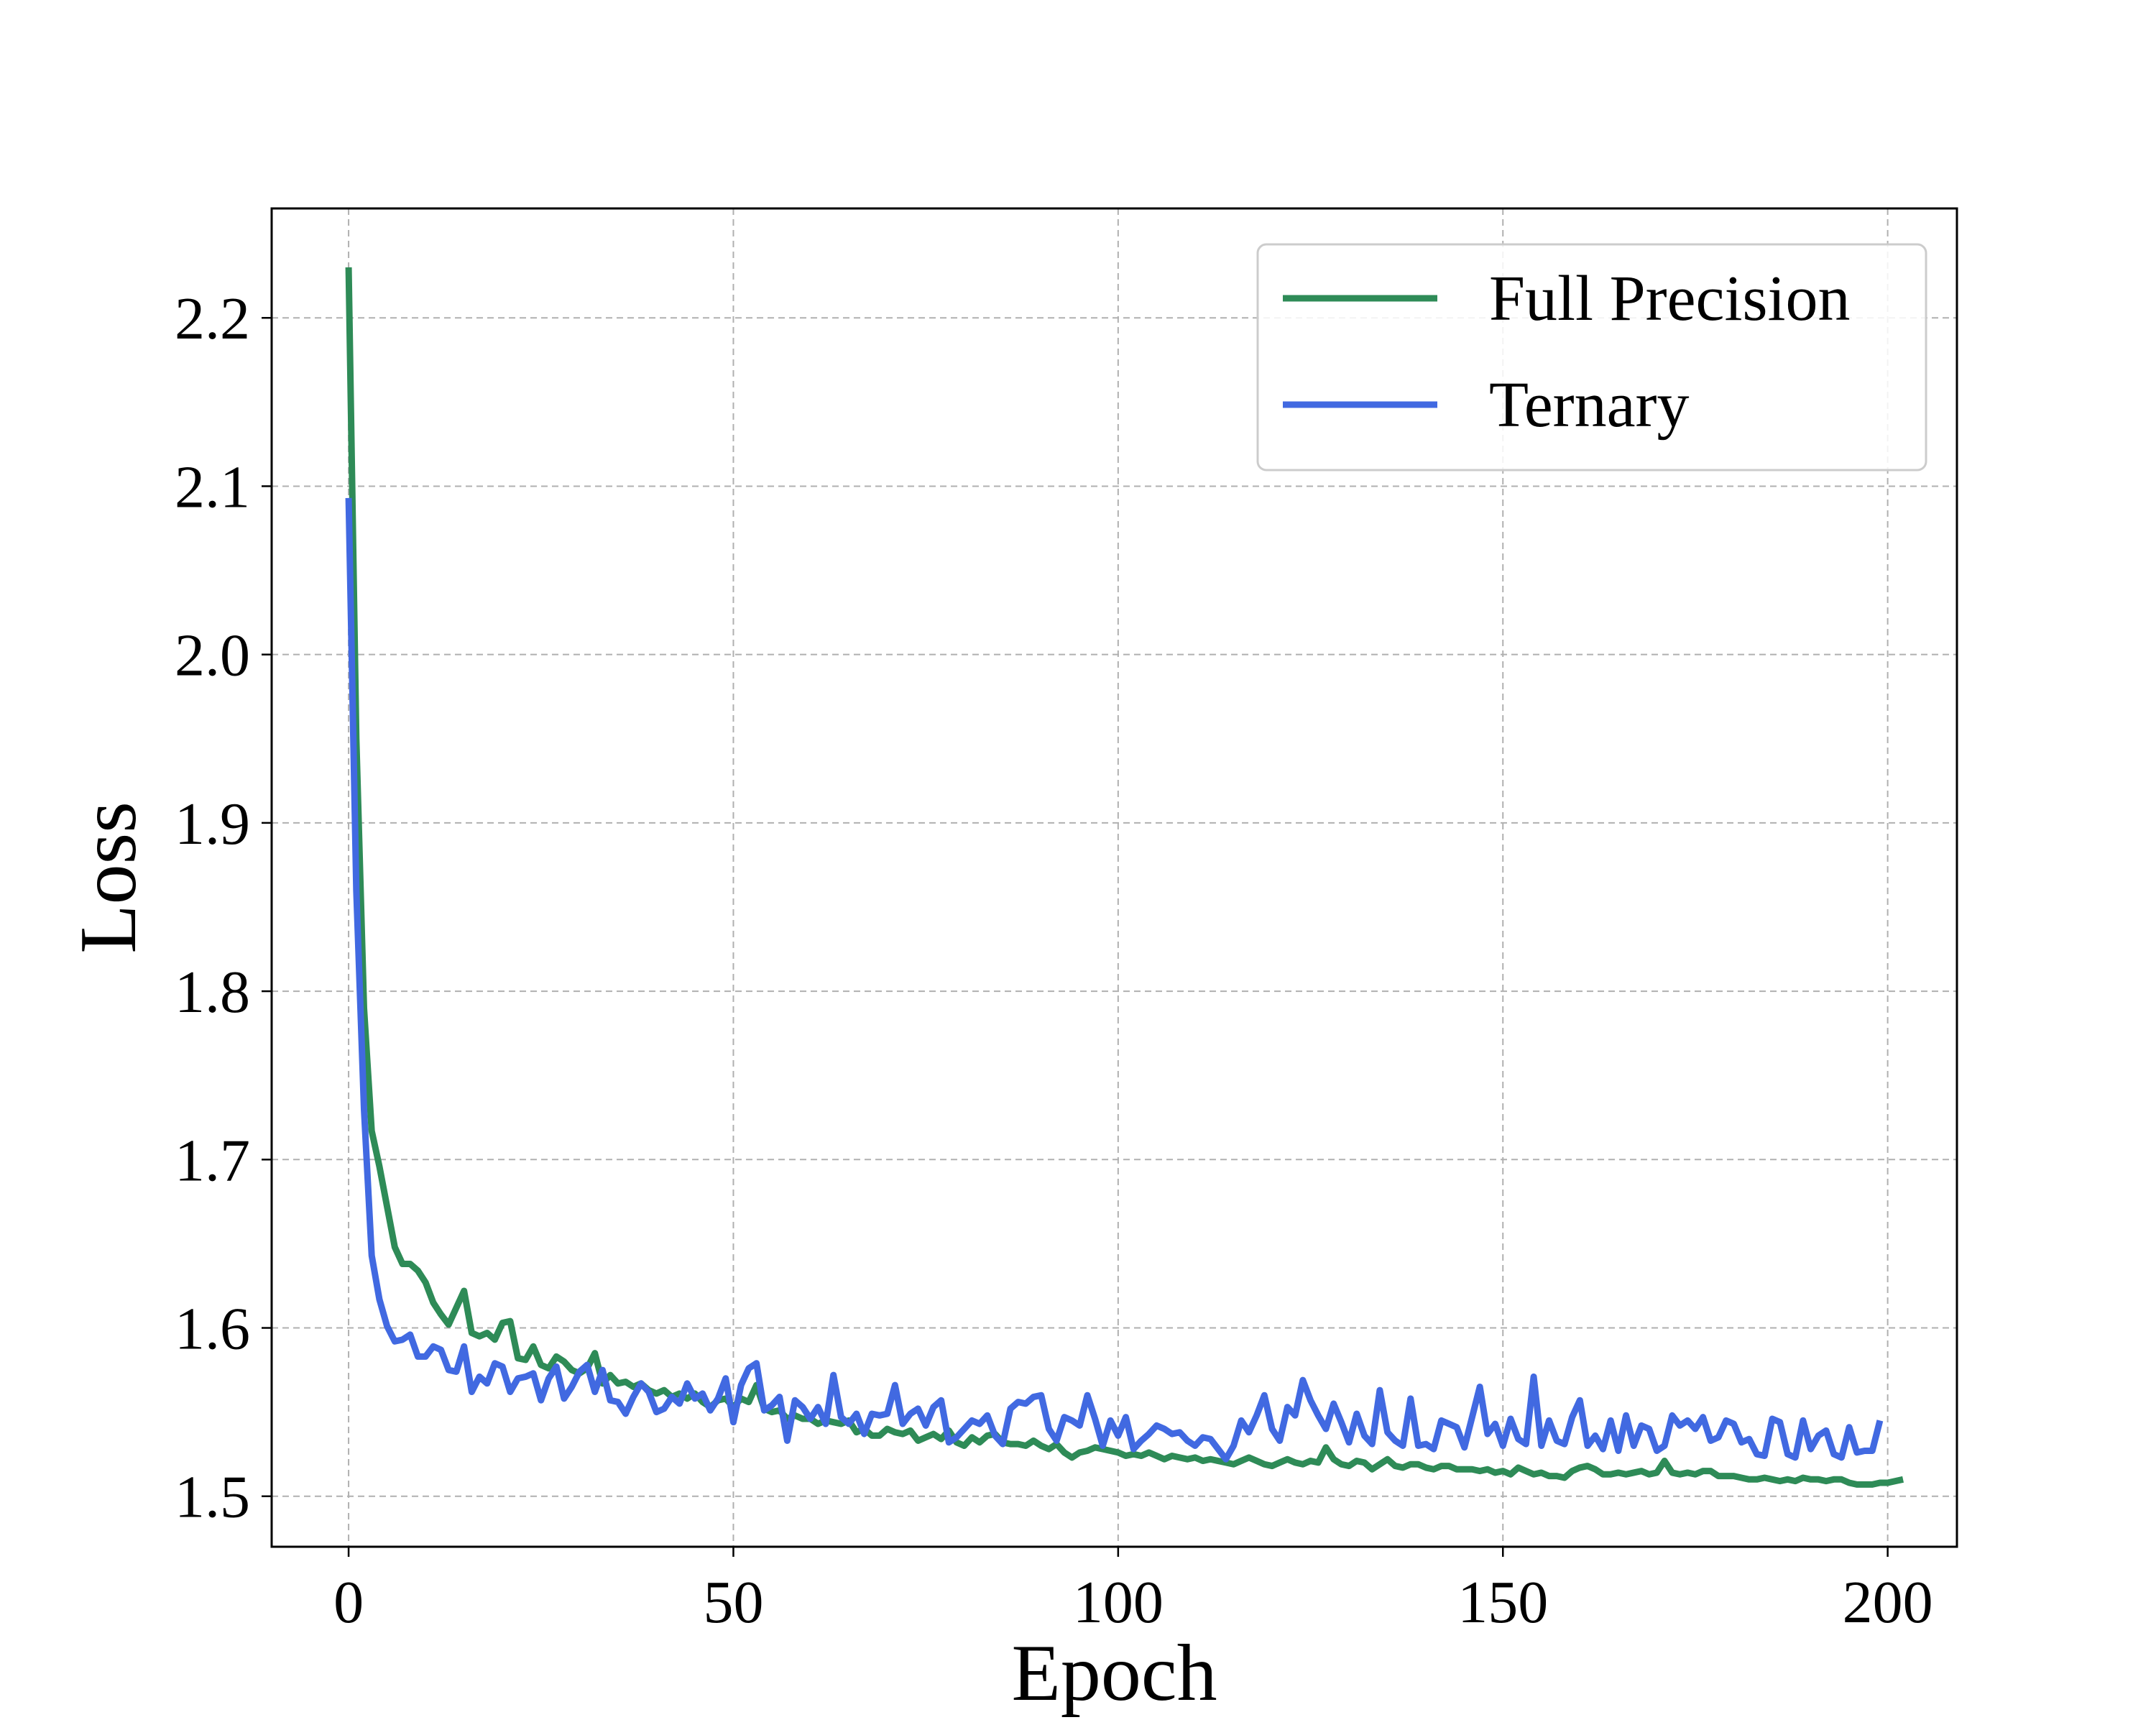  Describe the element at coordinates (213, 1329) in the screenshot. I see `y-tick-label: 1.6` at that location.